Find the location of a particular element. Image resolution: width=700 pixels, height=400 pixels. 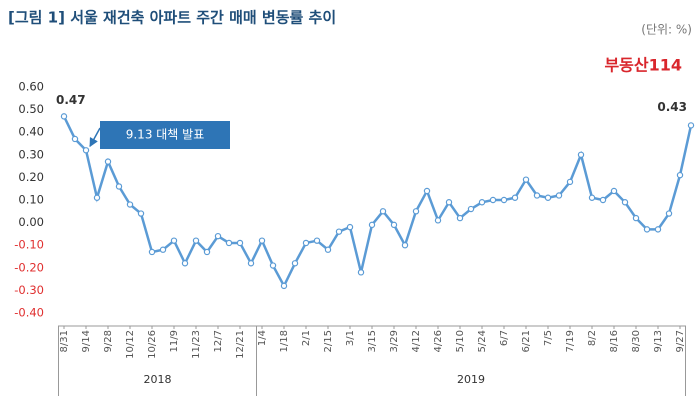

x-tick-label: 12/21 is located at coordinates (240, 344).